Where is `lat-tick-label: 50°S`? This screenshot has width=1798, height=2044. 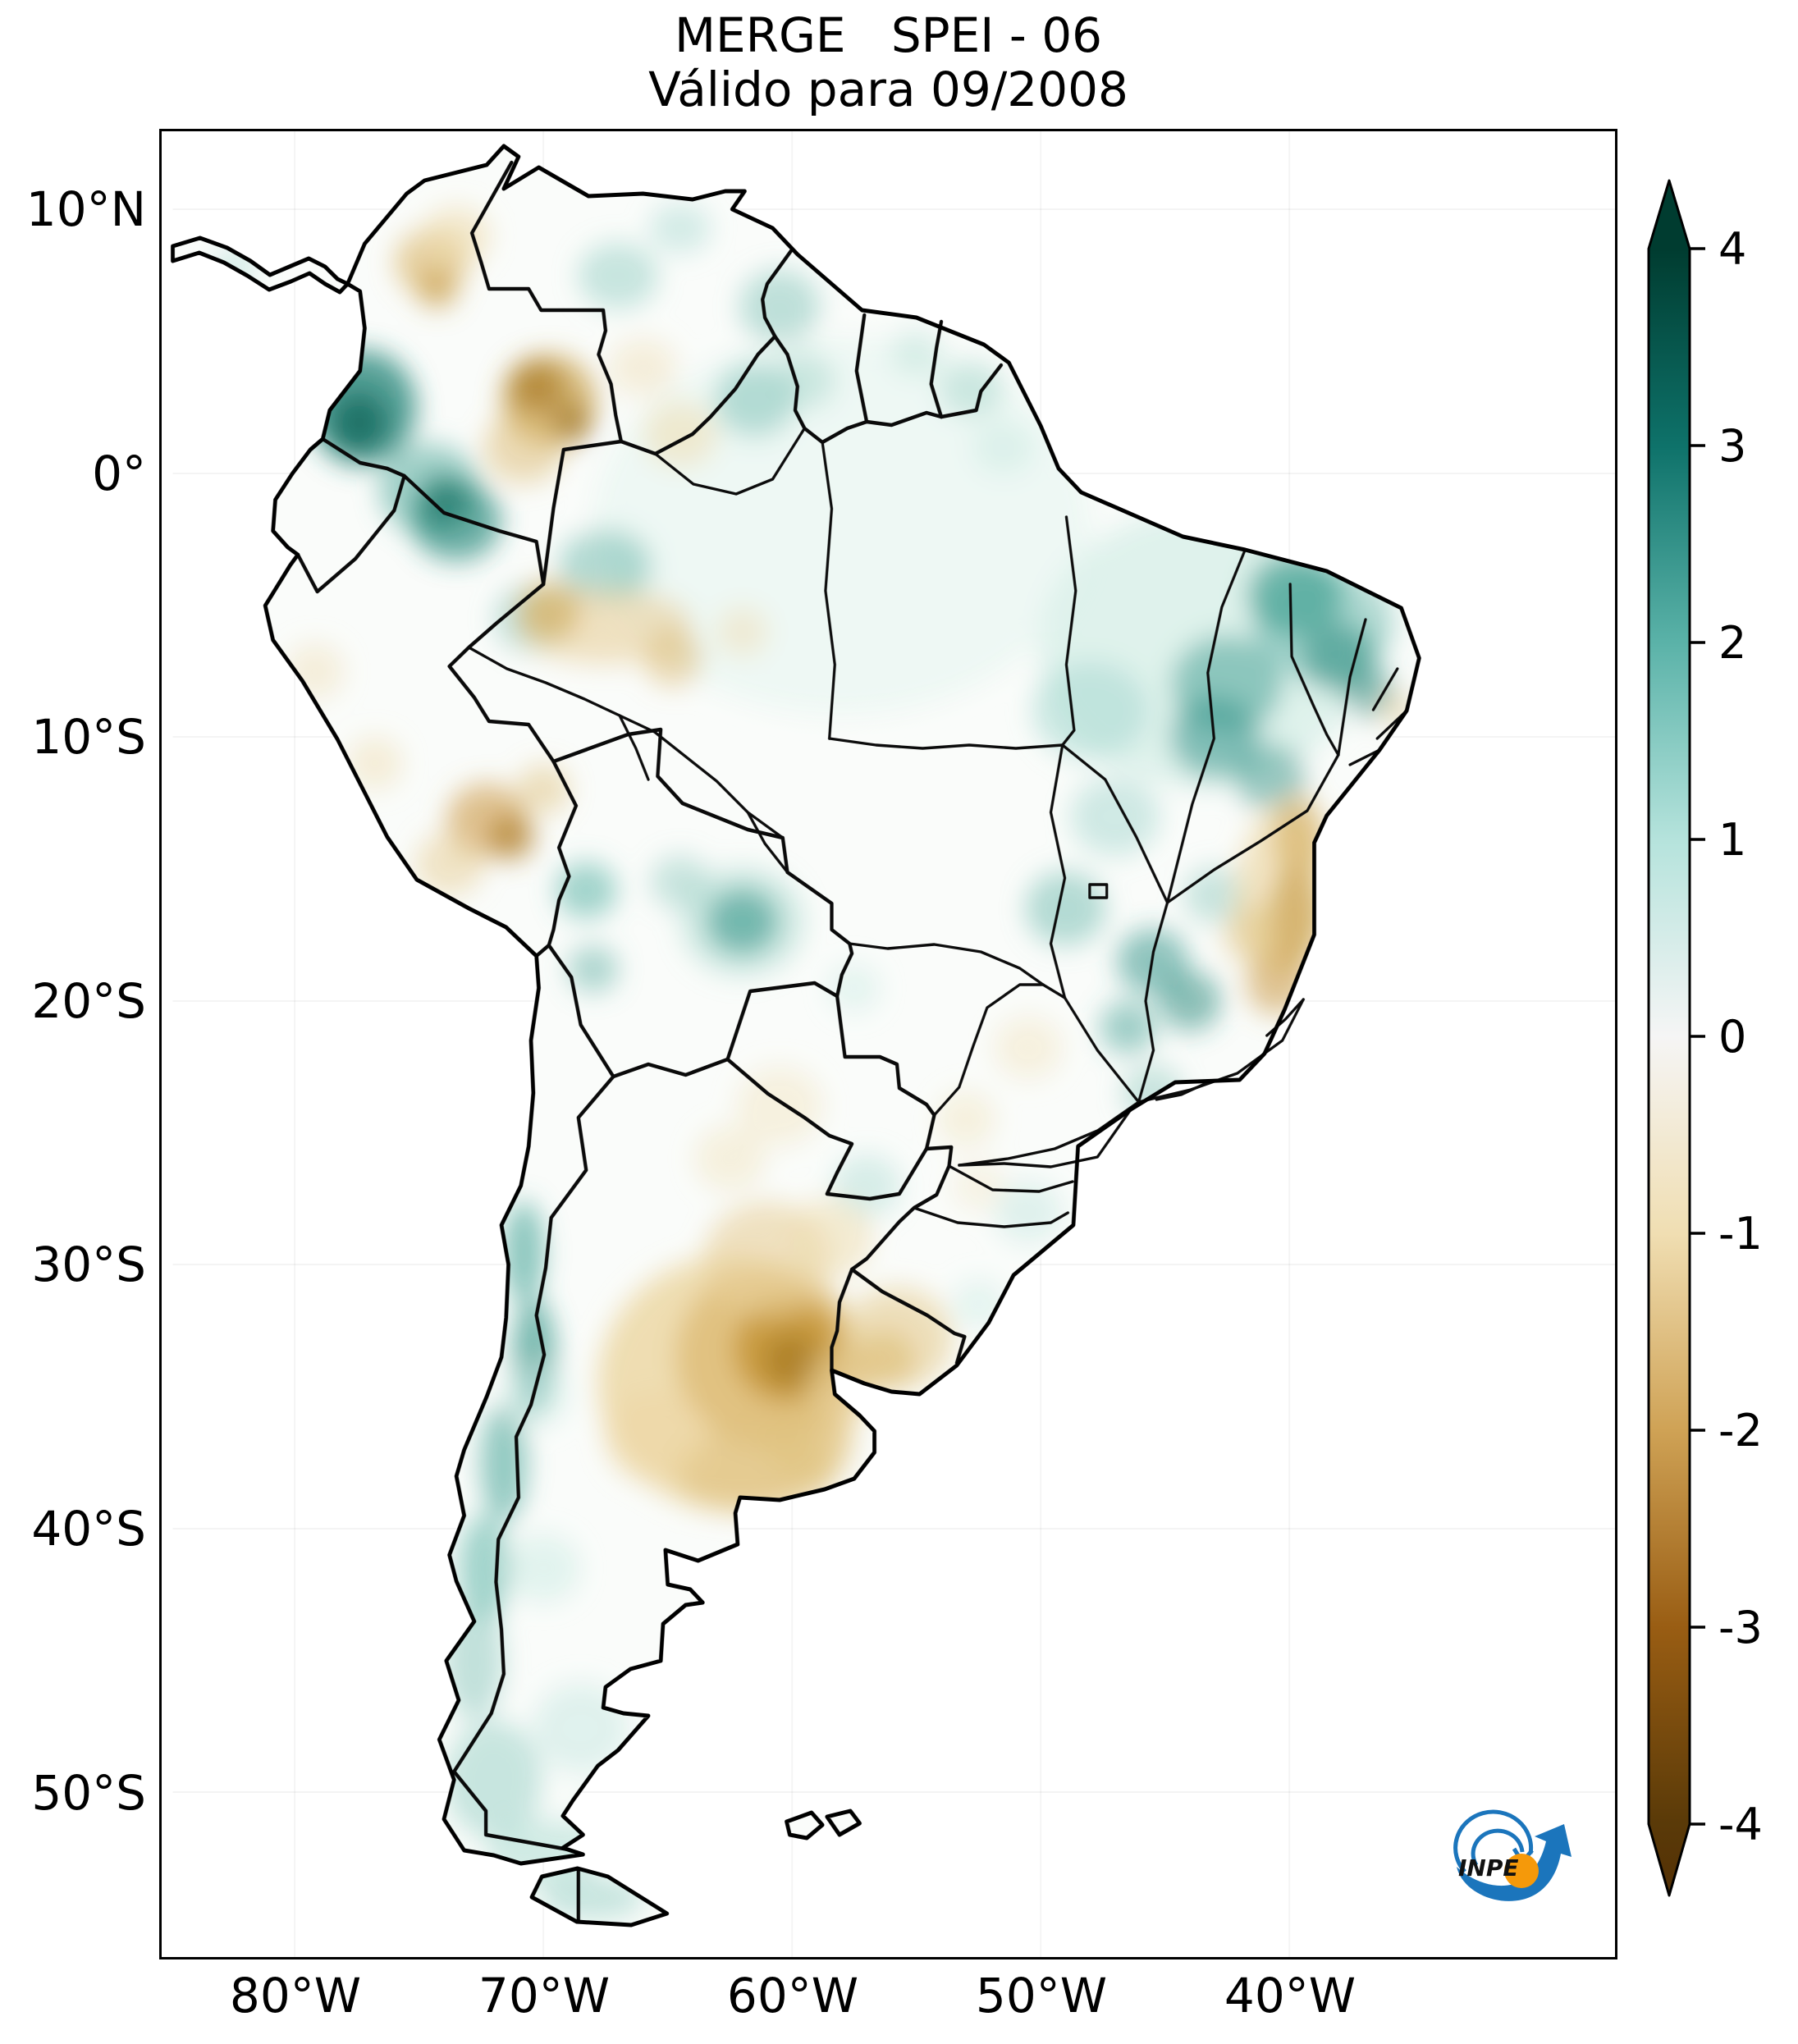
lat-tick-label: 50°S is located at coordinates (88, 1793).